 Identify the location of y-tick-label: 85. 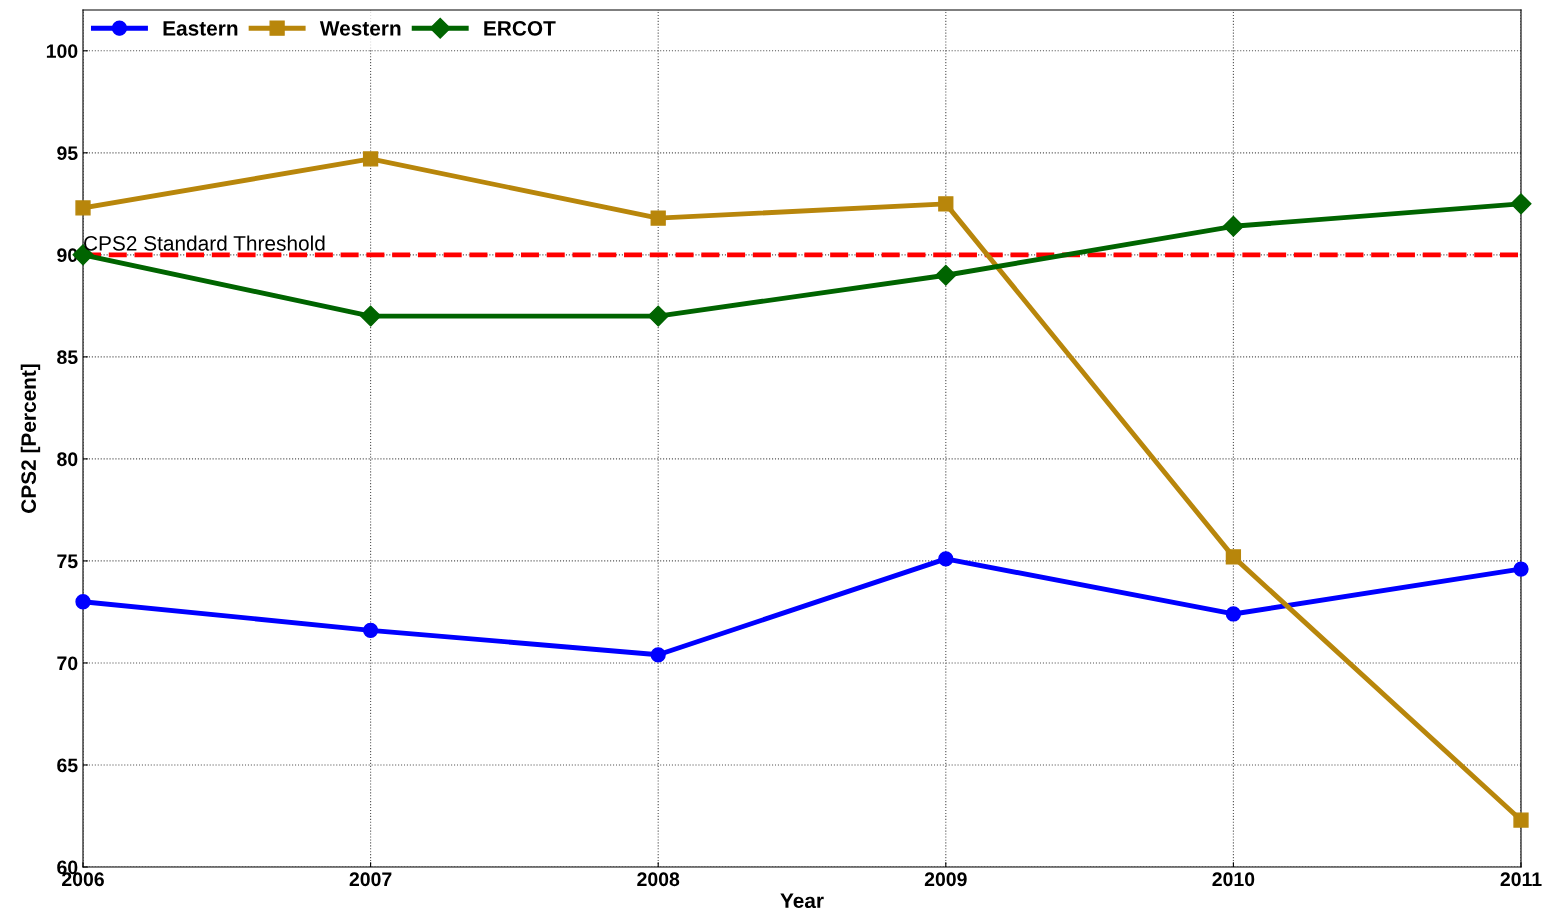
(67, 357).